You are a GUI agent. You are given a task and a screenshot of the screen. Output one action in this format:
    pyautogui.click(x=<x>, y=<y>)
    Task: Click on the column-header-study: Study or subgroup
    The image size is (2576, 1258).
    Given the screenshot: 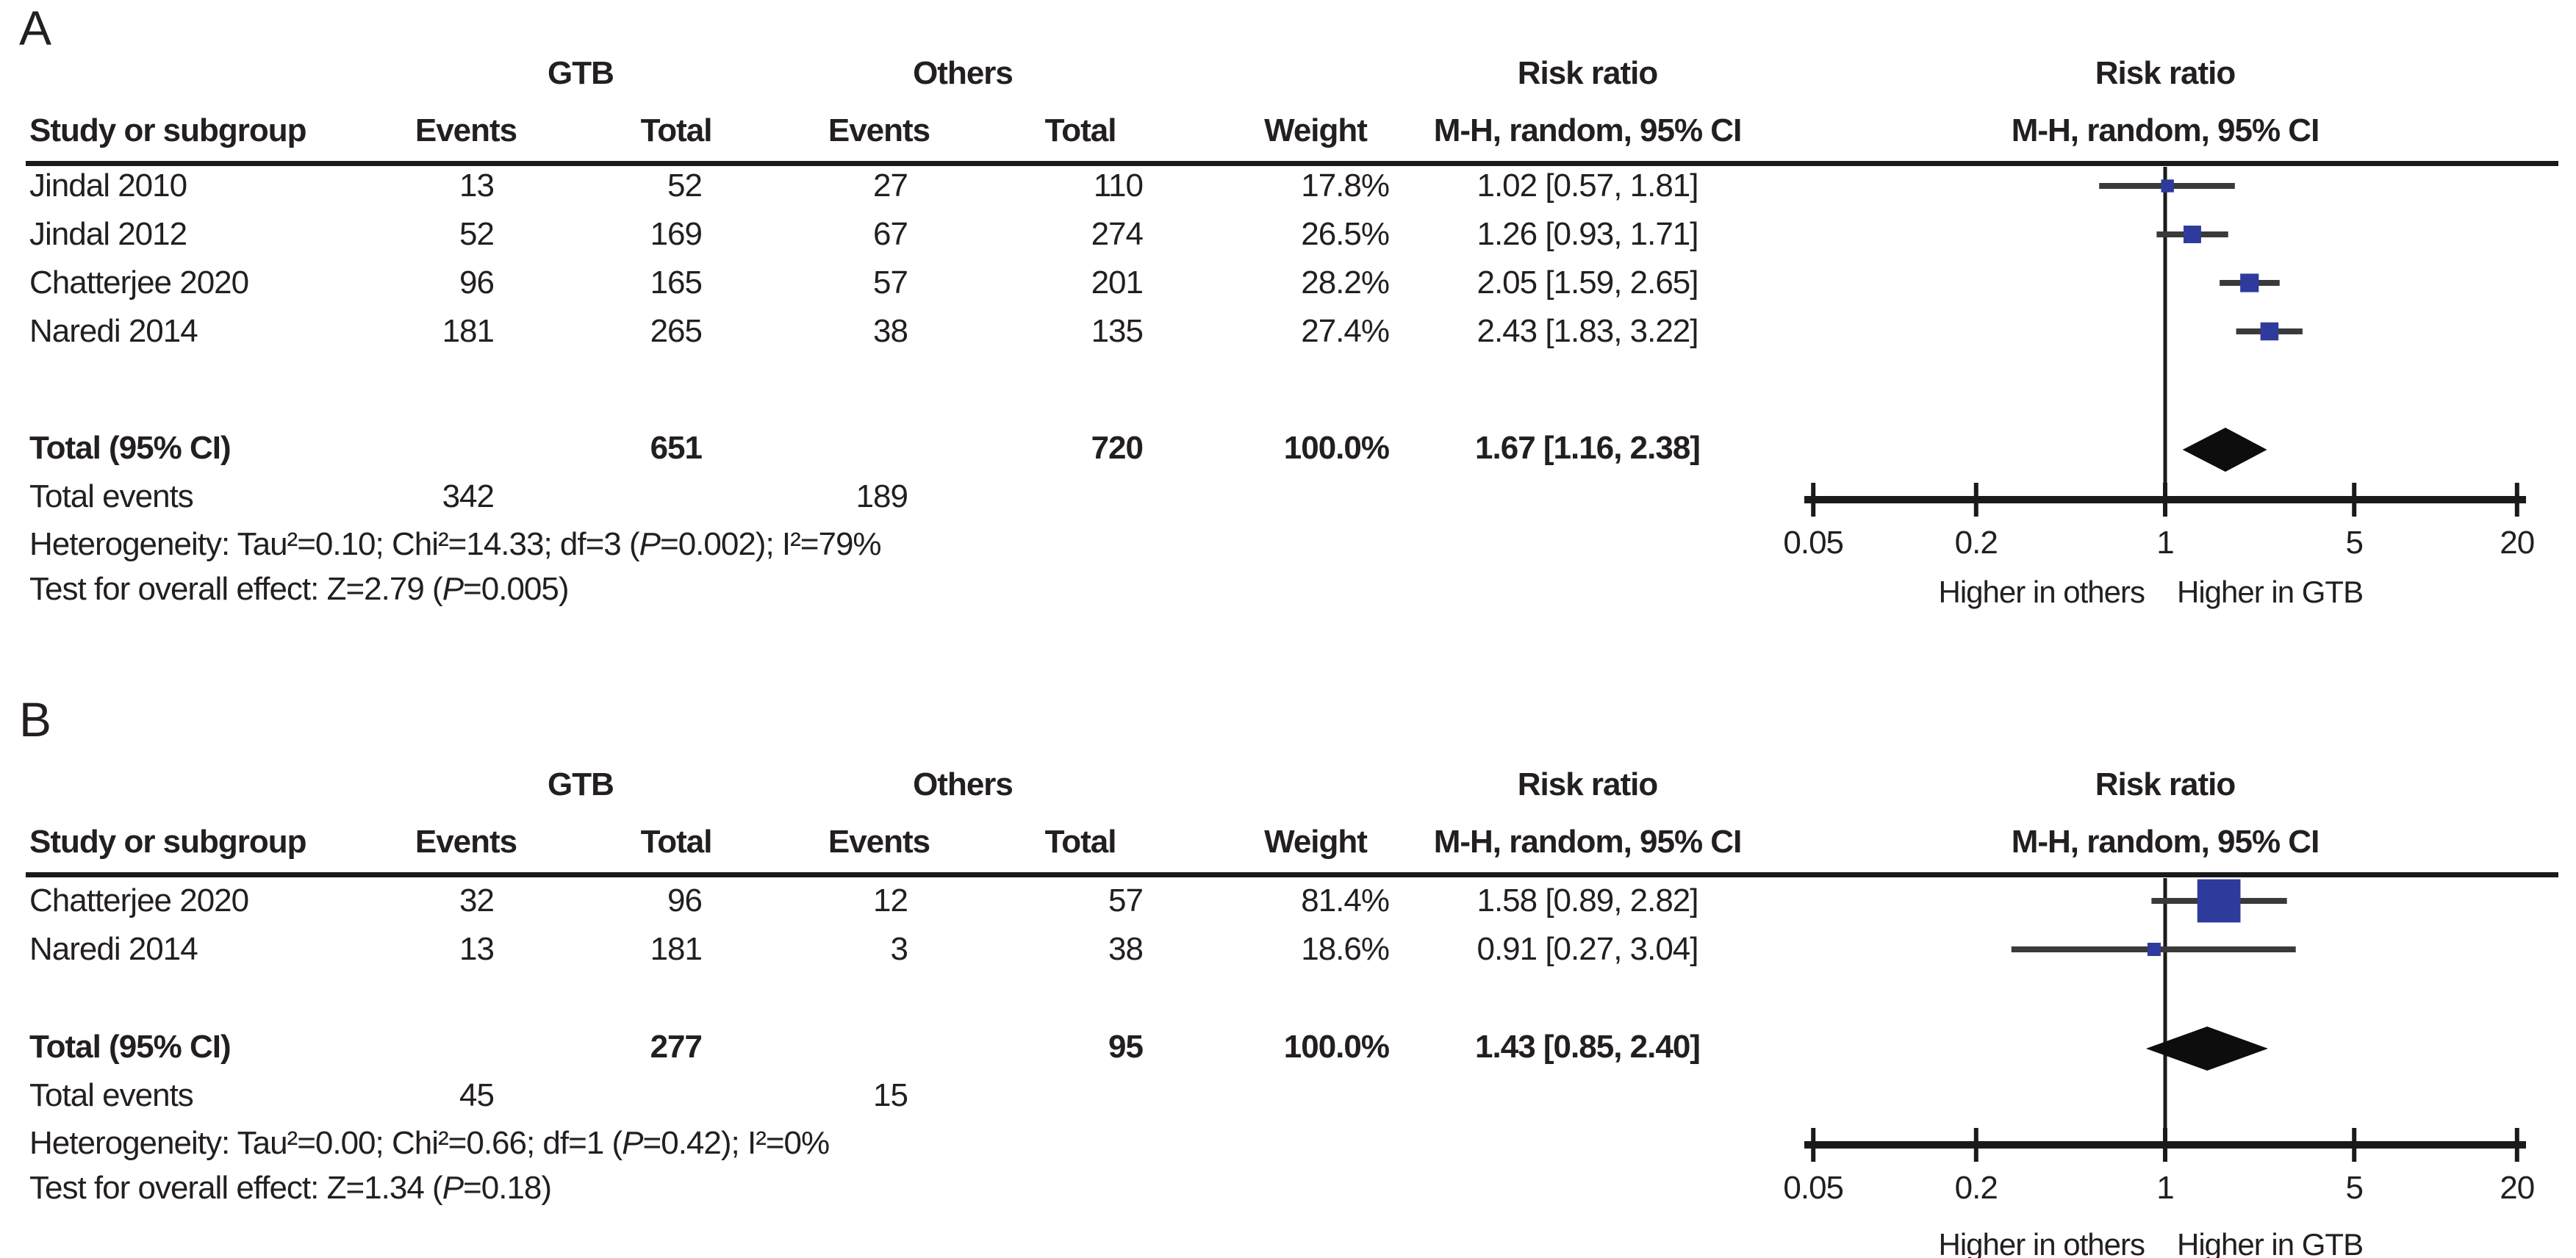 What is the action you would take?
    pyautogui.click(x=168, y=130)
    